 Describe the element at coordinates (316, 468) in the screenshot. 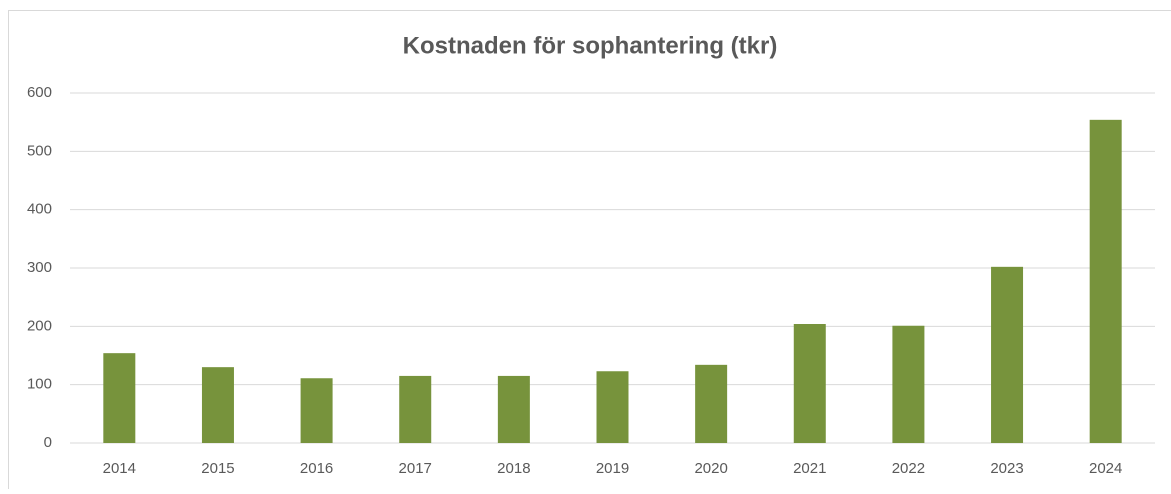

I see `x-tick-label: 2016` at that location.